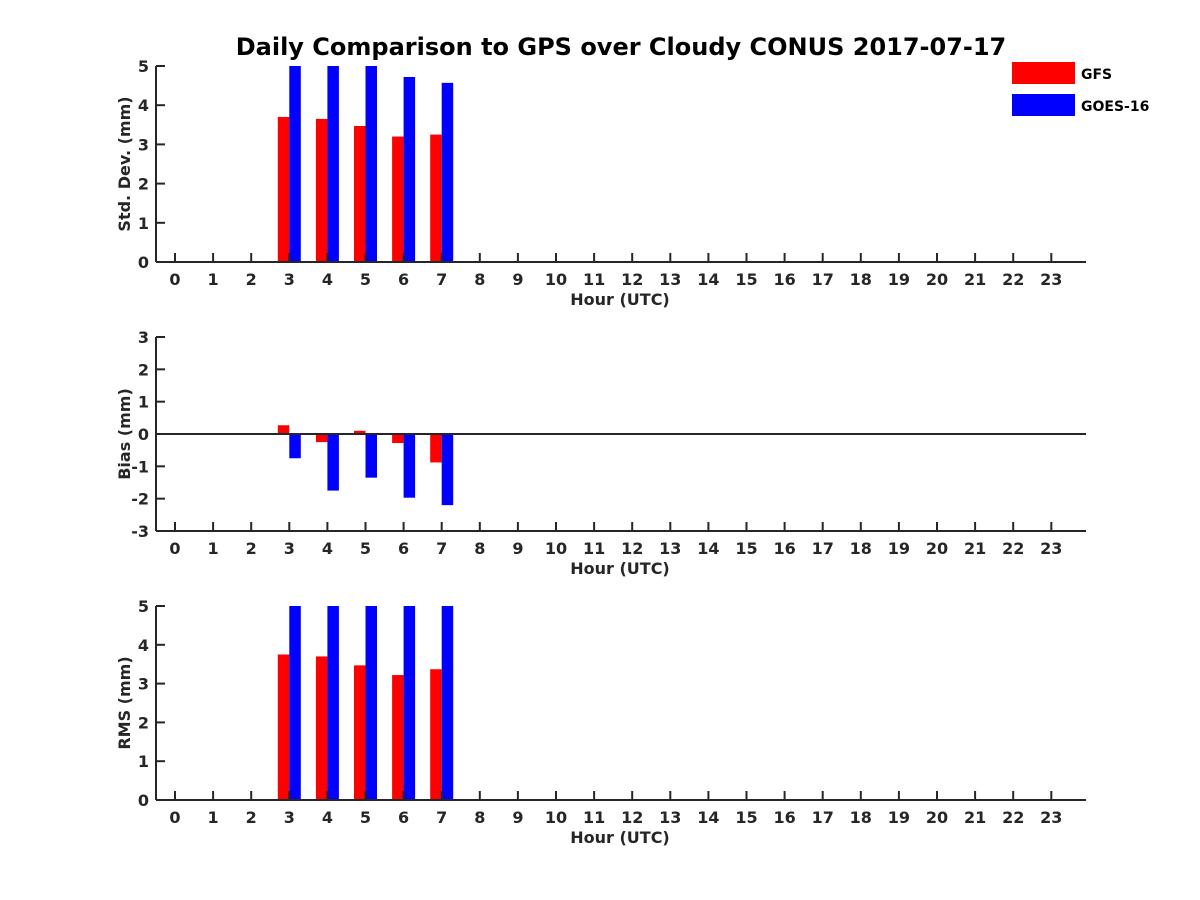  I want to click on x-tick-label: 16, so click(784, 279).